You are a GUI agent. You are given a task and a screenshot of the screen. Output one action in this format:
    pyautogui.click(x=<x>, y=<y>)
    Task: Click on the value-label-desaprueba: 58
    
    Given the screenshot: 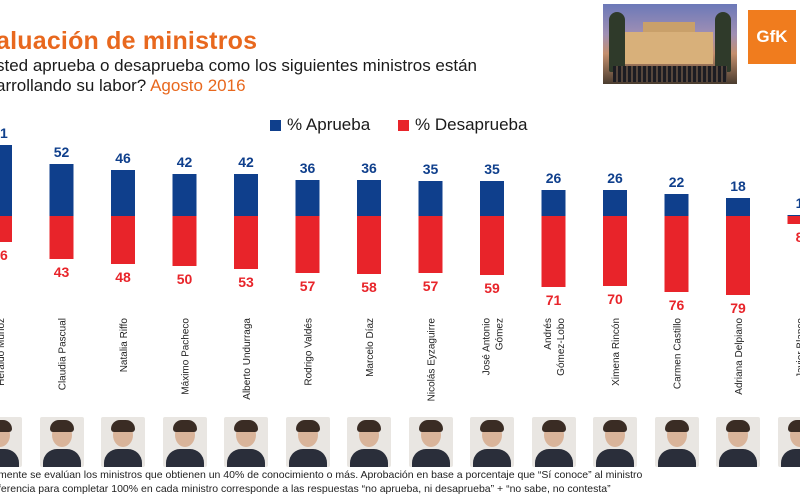 What is the action you would take?
    pyautogui.click(x=369, y=287)
    